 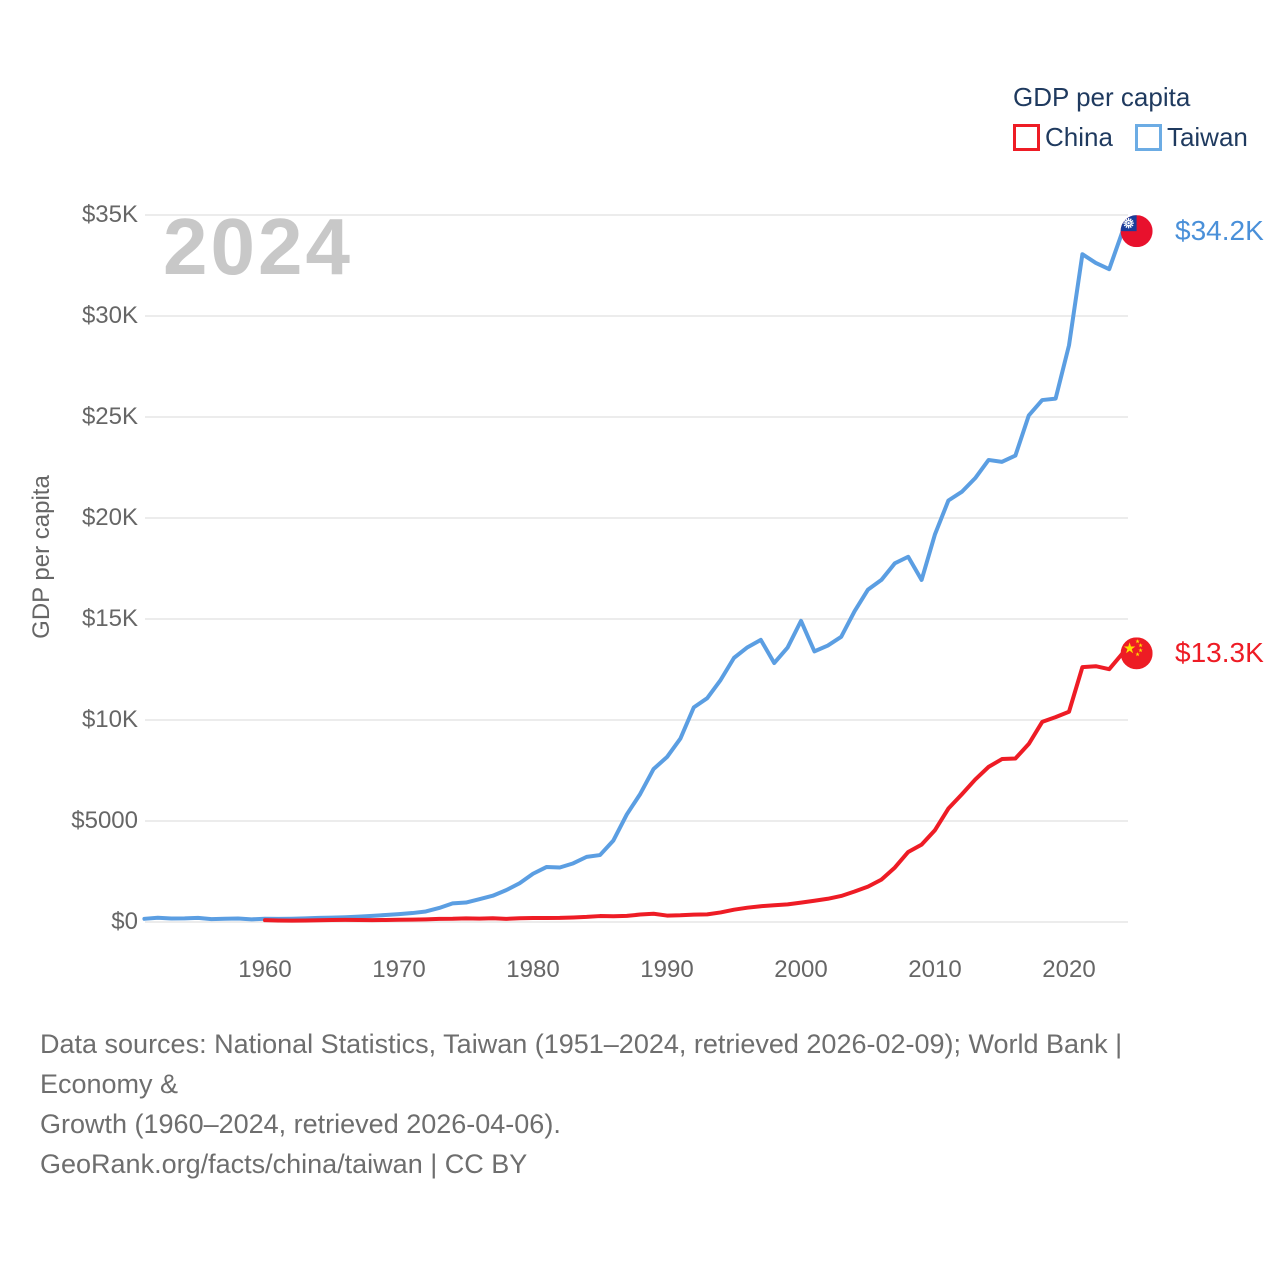 I want to click on legend-label-china: China, so click(x=1079, y=137).